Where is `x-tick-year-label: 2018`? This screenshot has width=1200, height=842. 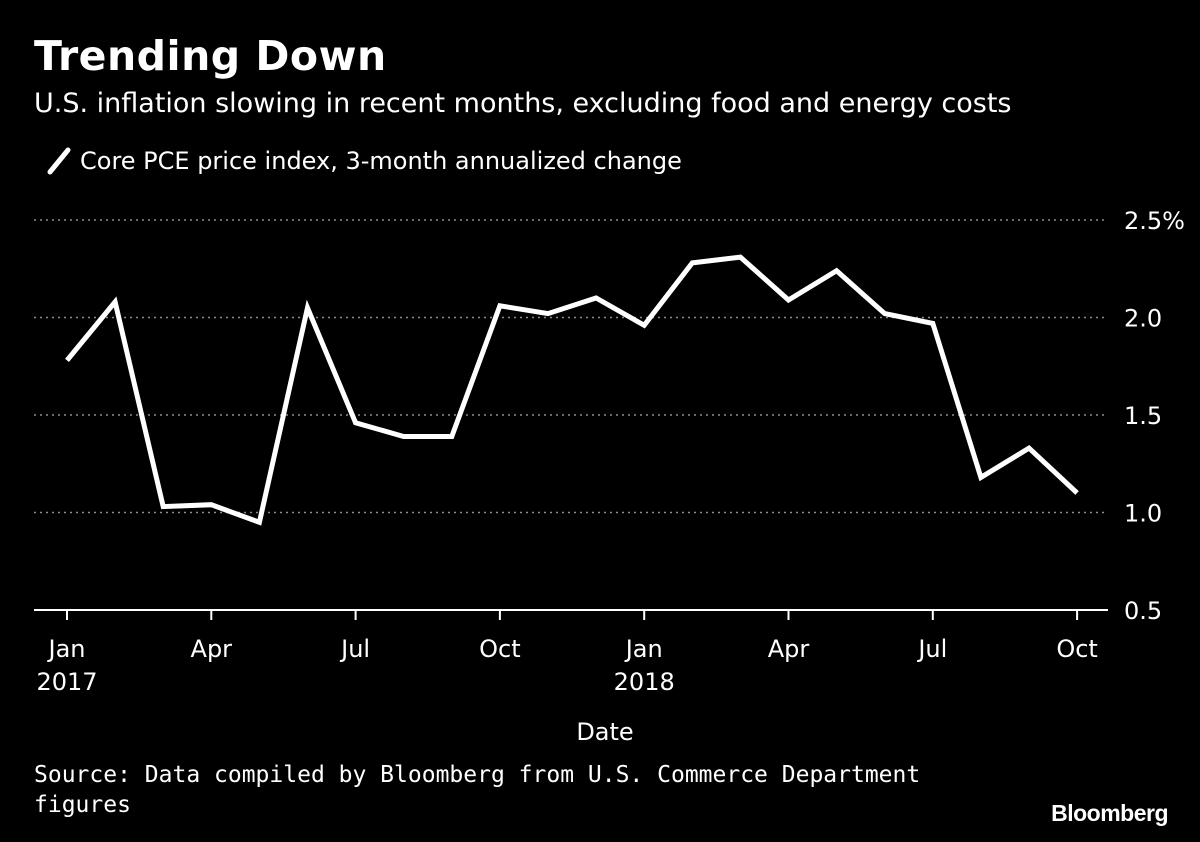
x-tick-year-label: 2018 is located at coordinates (644, 682).